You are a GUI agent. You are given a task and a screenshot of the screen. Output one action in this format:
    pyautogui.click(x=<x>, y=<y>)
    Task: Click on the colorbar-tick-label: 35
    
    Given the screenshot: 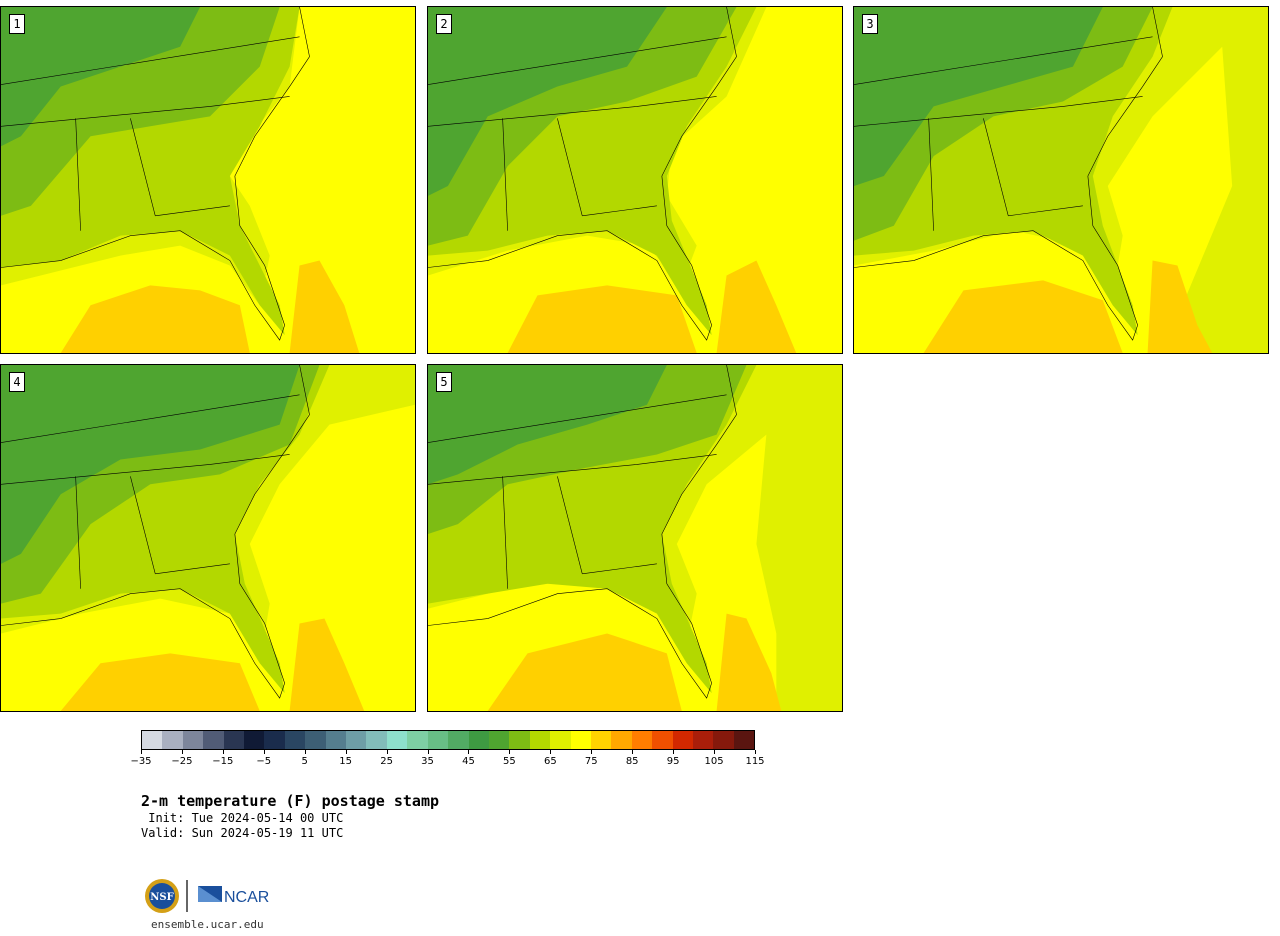 What is the action you would take?
    pyautogui.click(x=427, y=761)
    